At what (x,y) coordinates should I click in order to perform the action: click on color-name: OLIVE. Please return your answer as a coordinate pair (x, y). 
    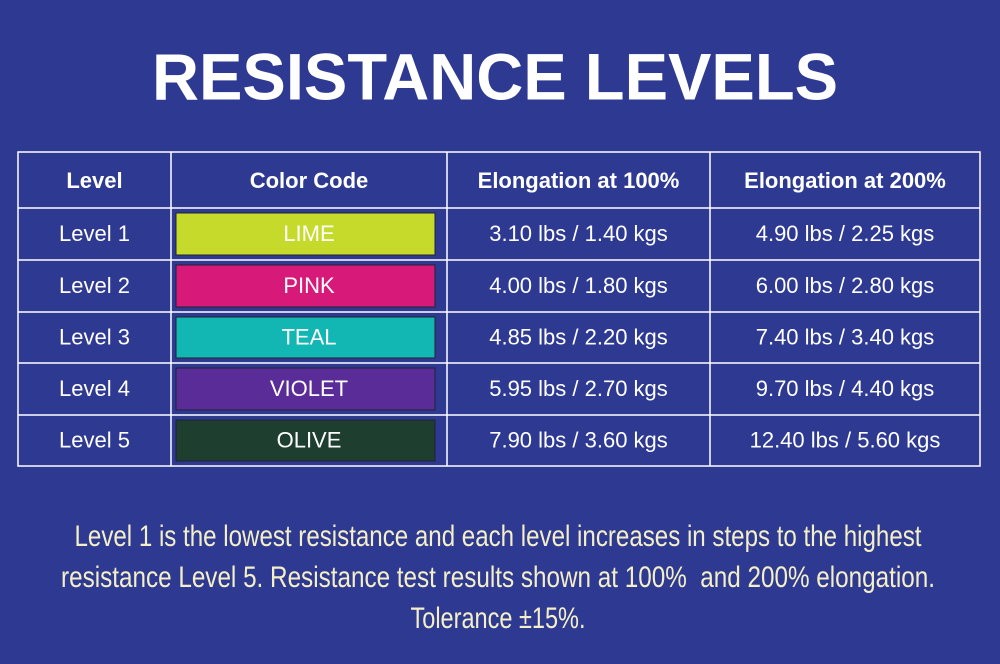
    Looking at the image, I should click on (309, 439).